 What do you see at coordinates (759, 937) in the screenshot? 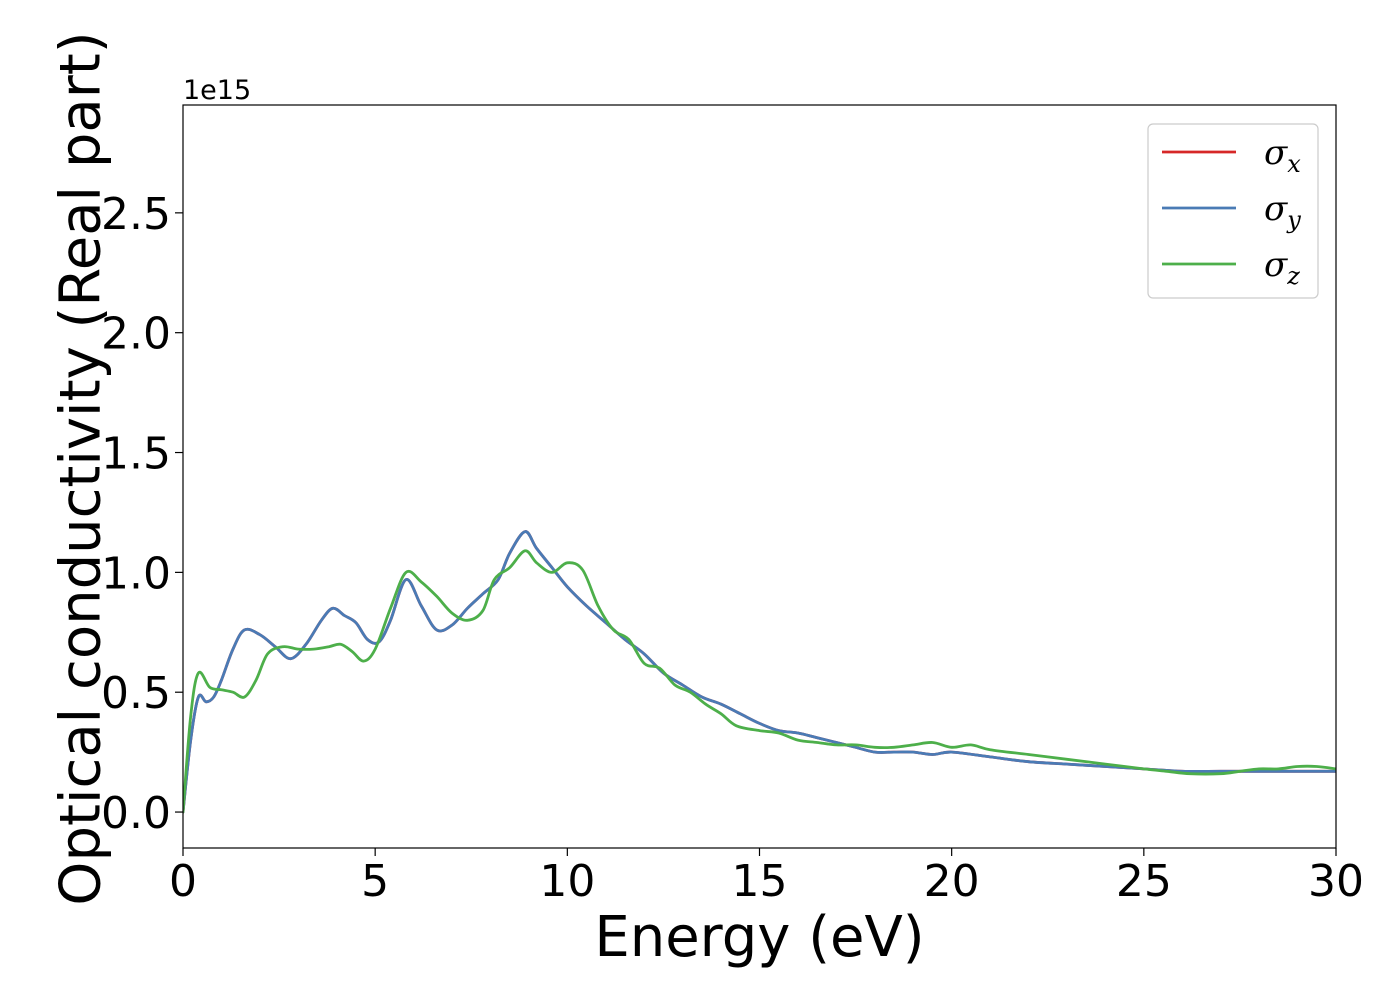
I see `x-axis-title: Energy (eV)` at bounding box center [759, 937].